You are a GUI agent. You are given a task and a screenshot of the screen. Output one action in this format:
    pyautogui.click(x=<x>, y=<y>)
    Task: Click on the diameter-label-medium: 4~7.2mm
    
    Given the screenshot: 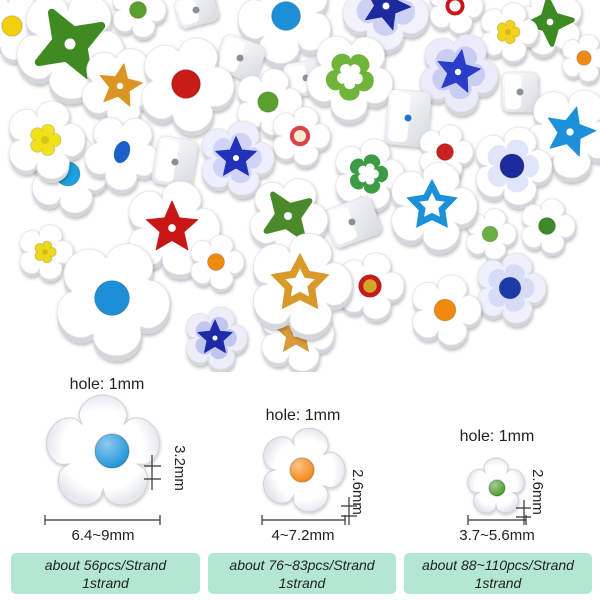 What is the action you would take?
    pyautogui.click(x=303, y=535)
    